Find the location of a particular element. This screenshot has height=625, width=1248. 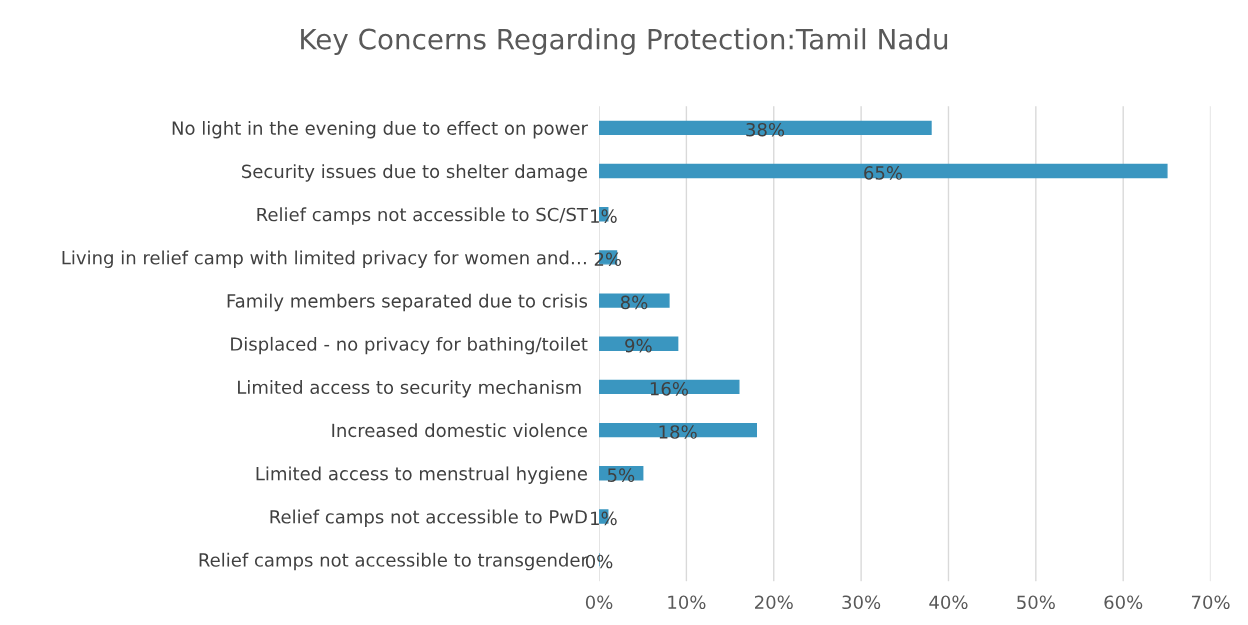

data-label: 5% is located at coordinates (621, 475).